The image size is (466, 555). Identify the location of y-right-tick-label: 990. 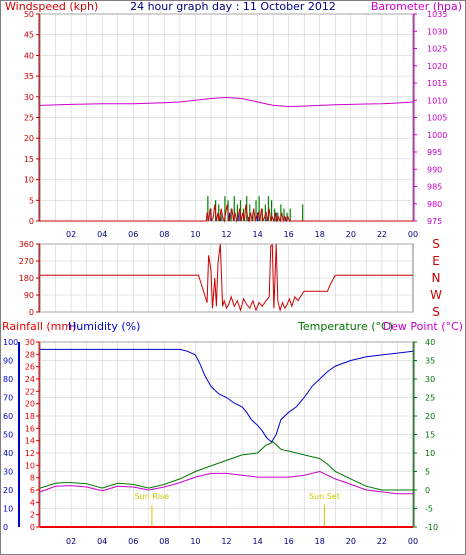
(434, 169).